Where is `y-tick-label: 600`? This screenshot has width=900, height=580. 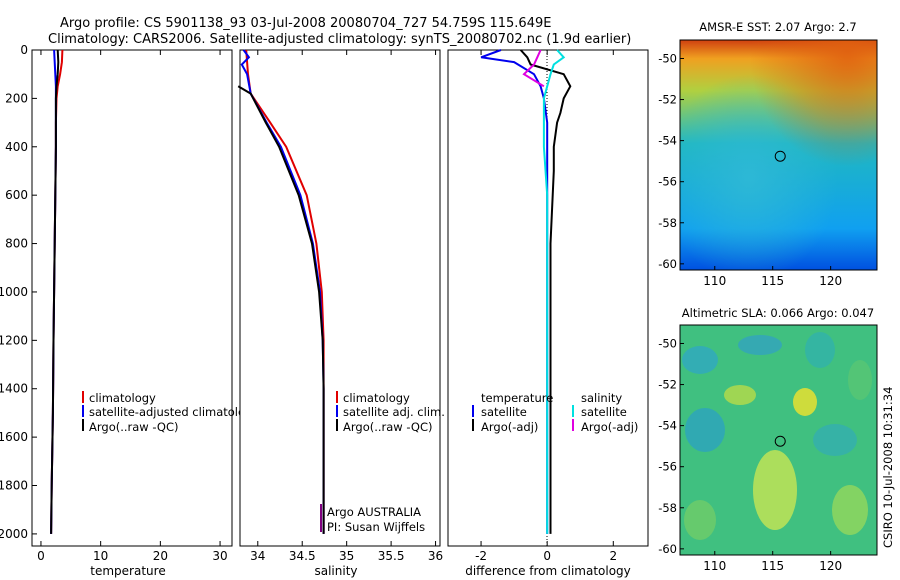
y-tick-label: 600 is located at coordinates (16, 195).